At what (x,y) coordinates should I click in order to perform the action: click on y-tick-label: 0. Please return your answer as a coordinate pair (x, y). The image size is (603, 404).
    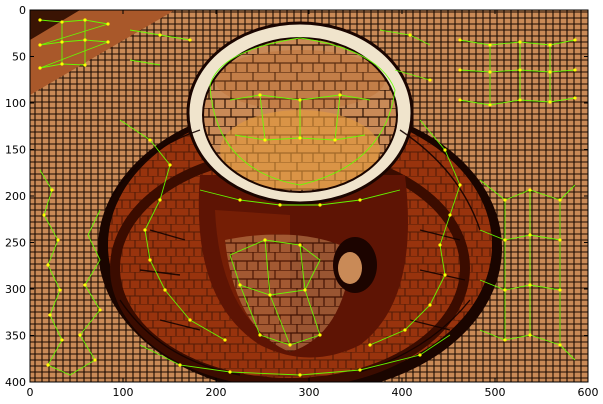
    Looking at the image, I should click on (22, 10).